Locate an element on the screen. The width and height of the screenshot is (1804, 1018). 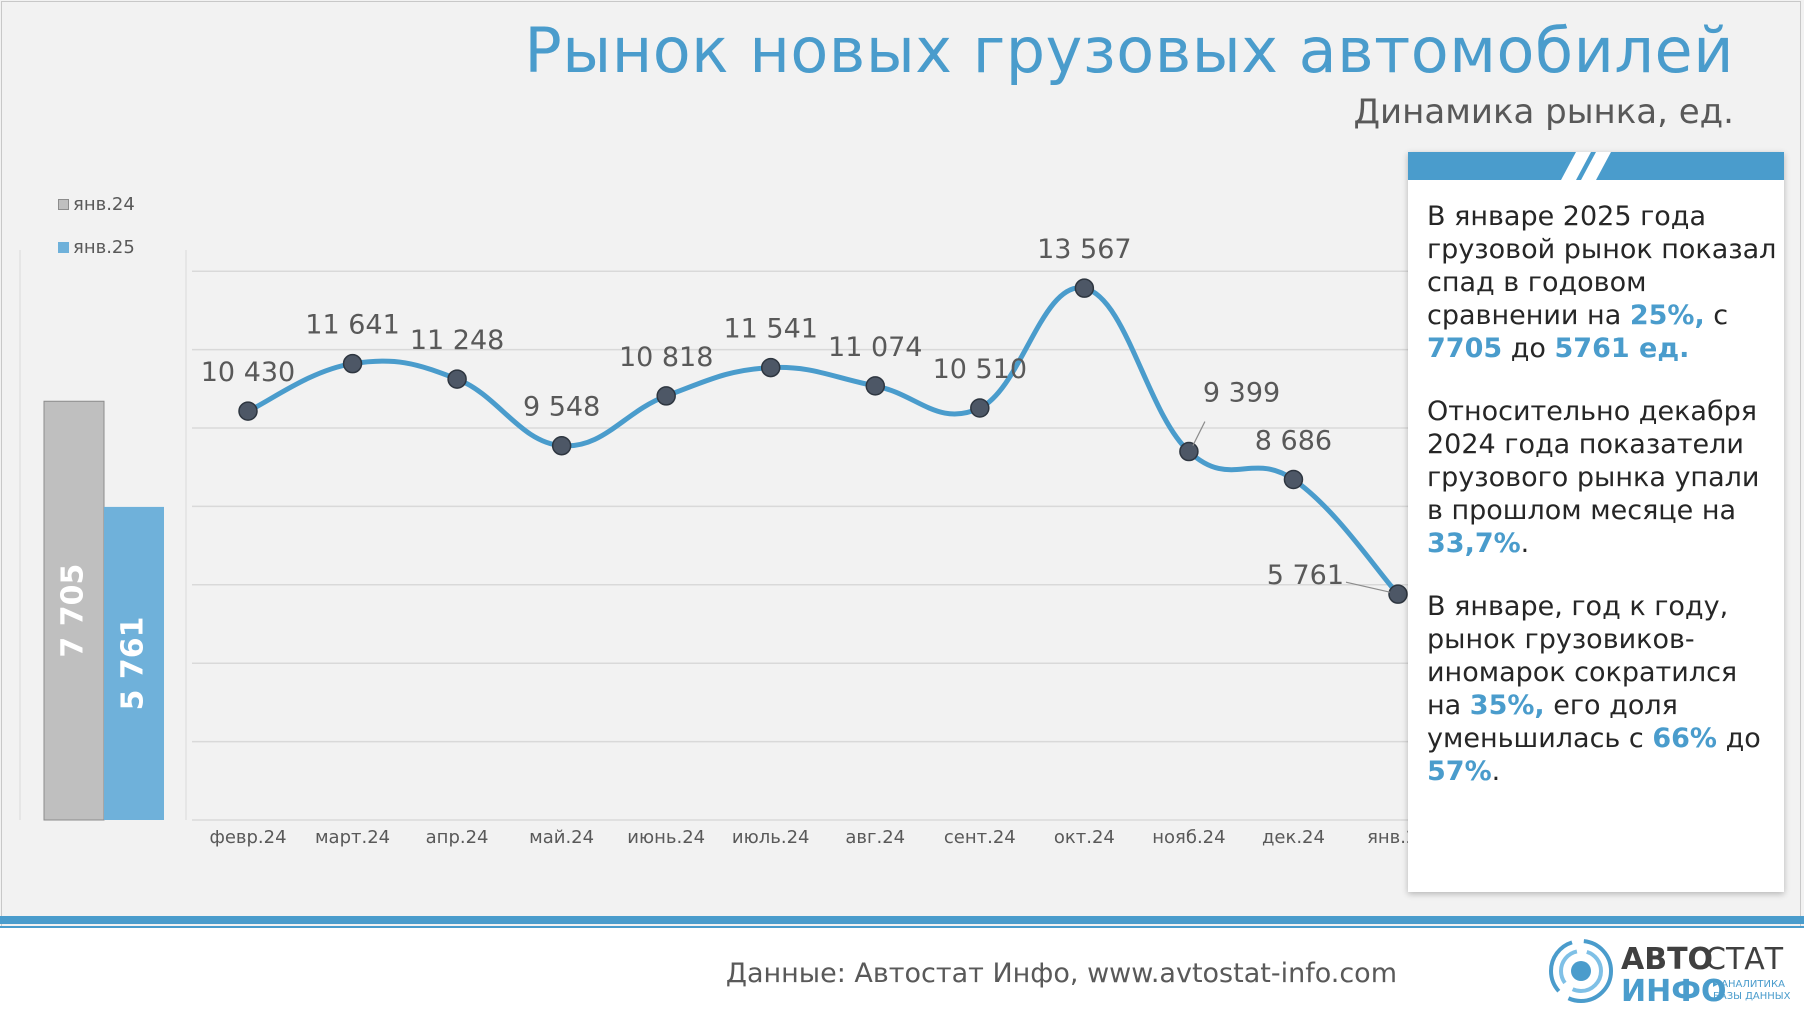
data-point-сент.24 is located at coordinates (980, 408).